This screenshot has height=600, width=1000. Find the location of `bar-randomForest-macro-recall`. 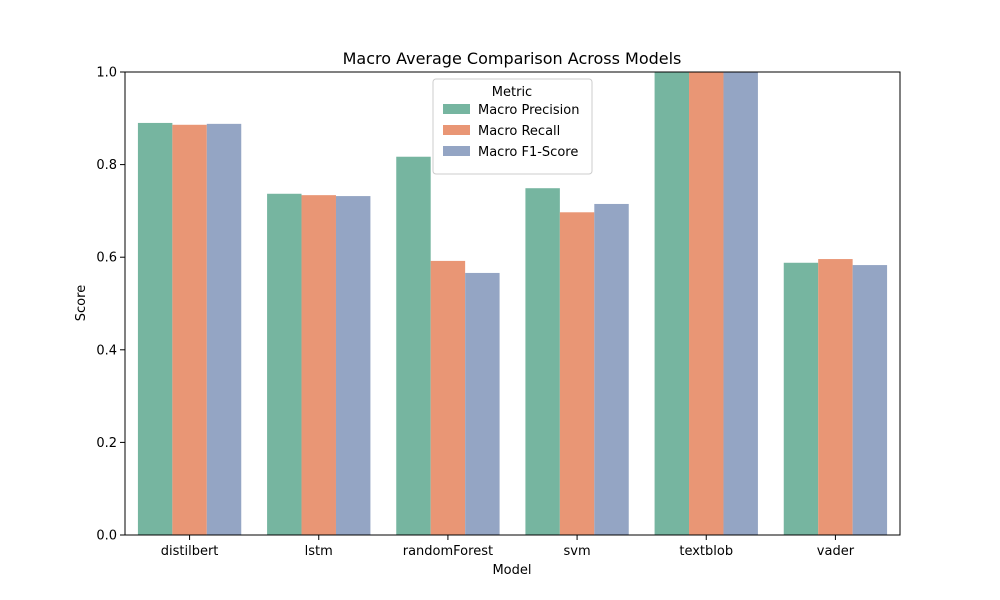

bar-randomForest-macro-recall is located at coordinates (448, 397).